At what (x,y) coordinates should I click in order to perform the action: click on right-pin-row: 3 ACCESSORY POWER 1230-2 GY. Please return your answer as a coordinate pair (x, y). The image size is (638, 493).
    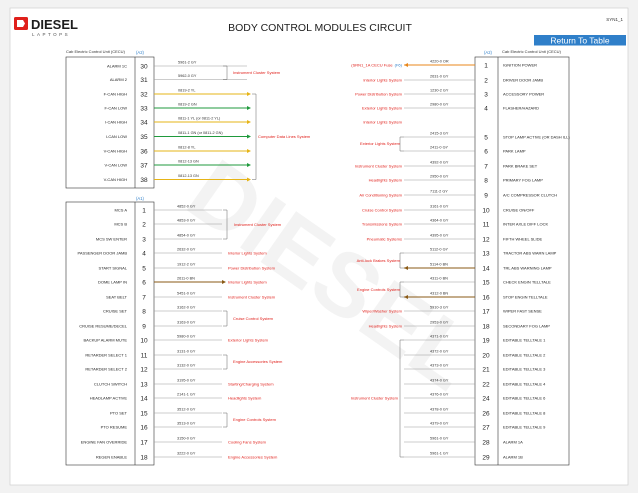
    Looking at the image, I should click on (474, 94).